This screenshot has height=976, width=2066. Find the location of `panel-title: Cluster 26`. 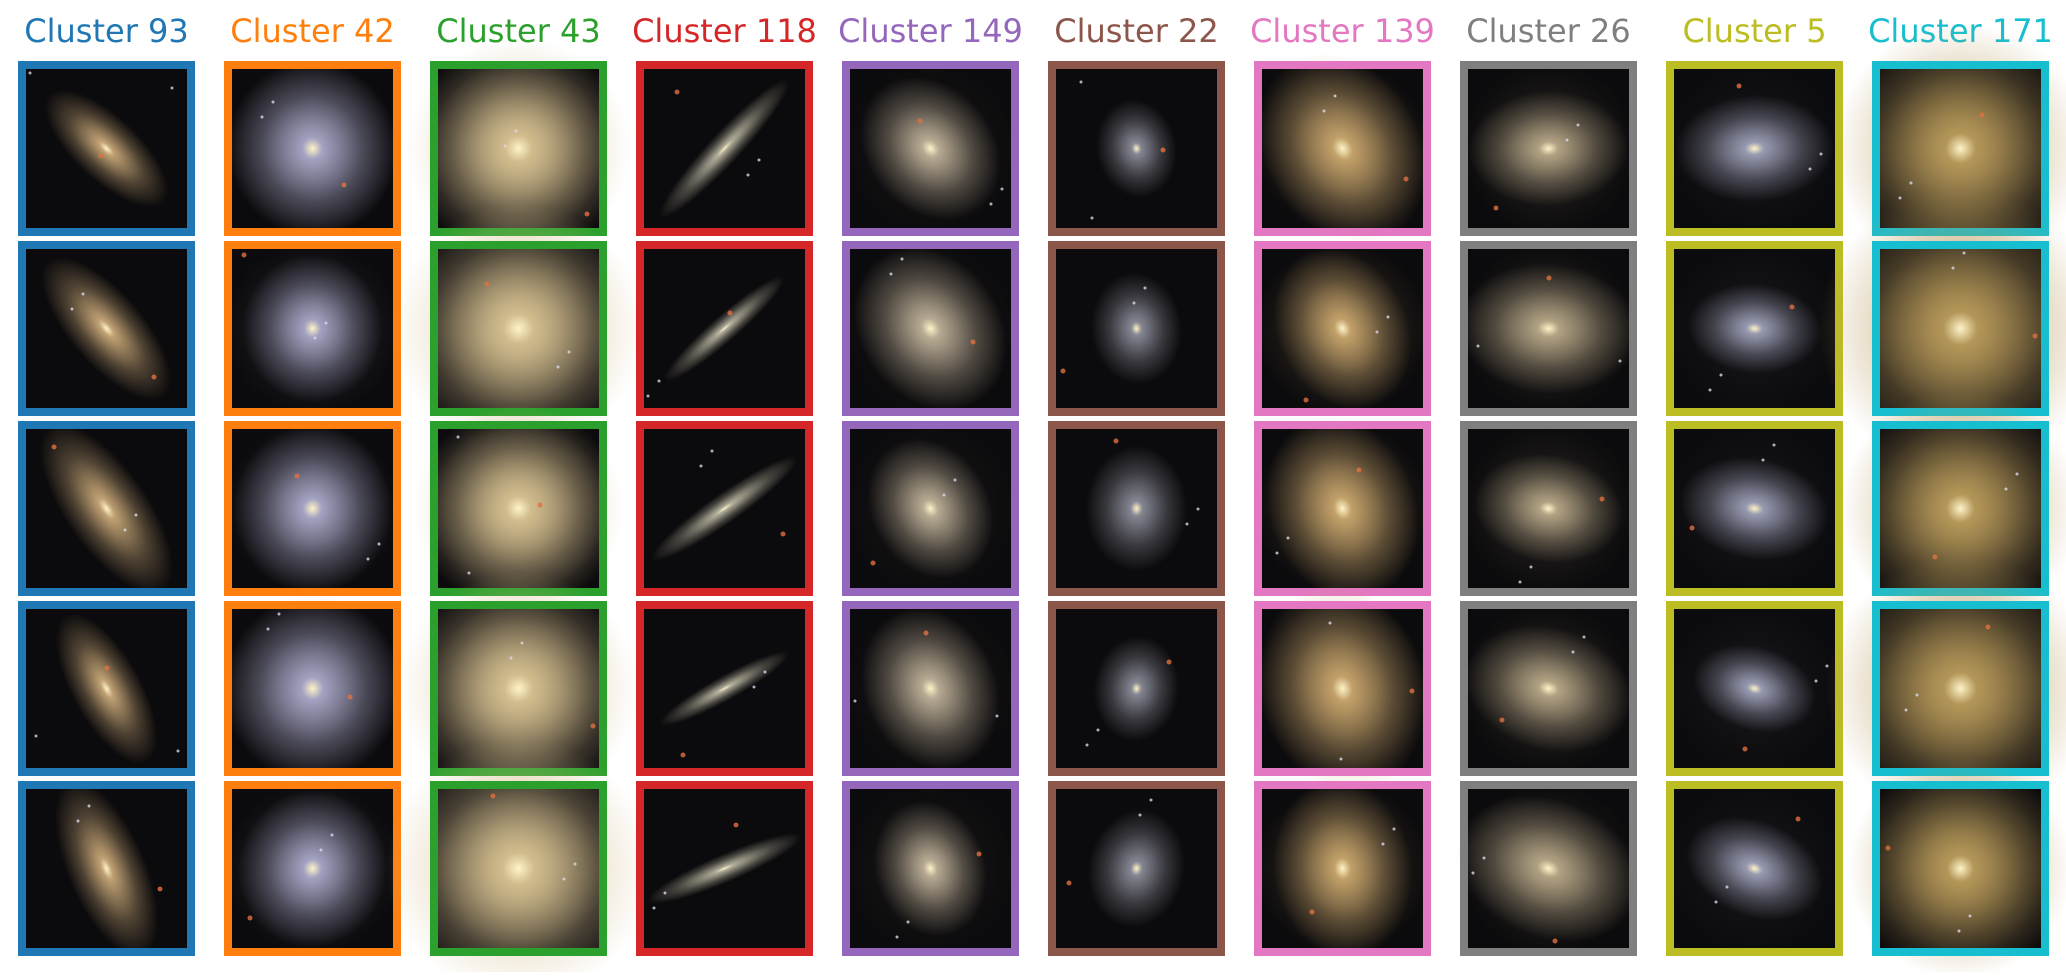

panel-title: Cluster 26 is located at coordinates (1548, 31).